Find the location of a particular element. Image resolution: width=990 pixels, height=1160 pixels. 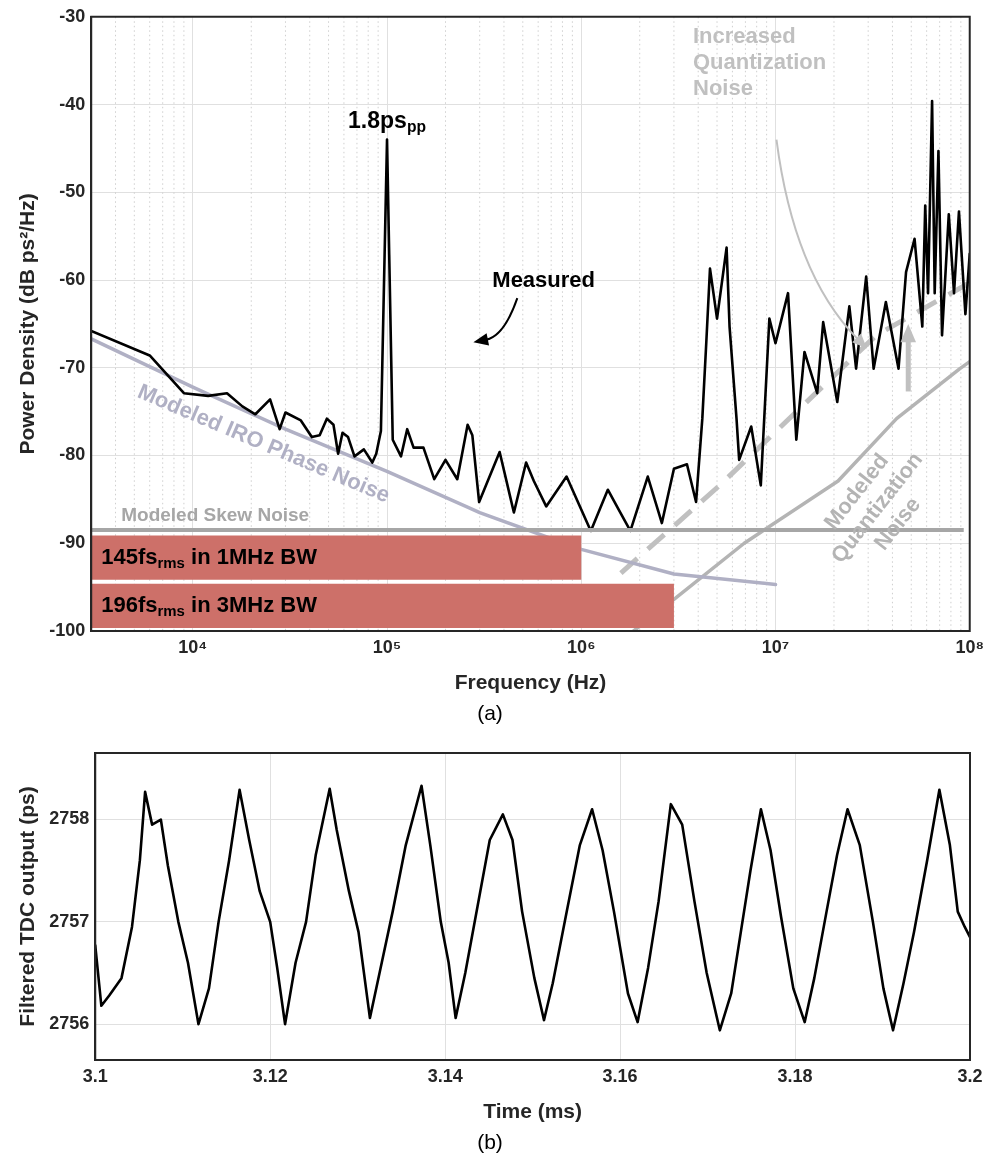

y-tick-label: 2756 is located at coordinates (69, 1023).